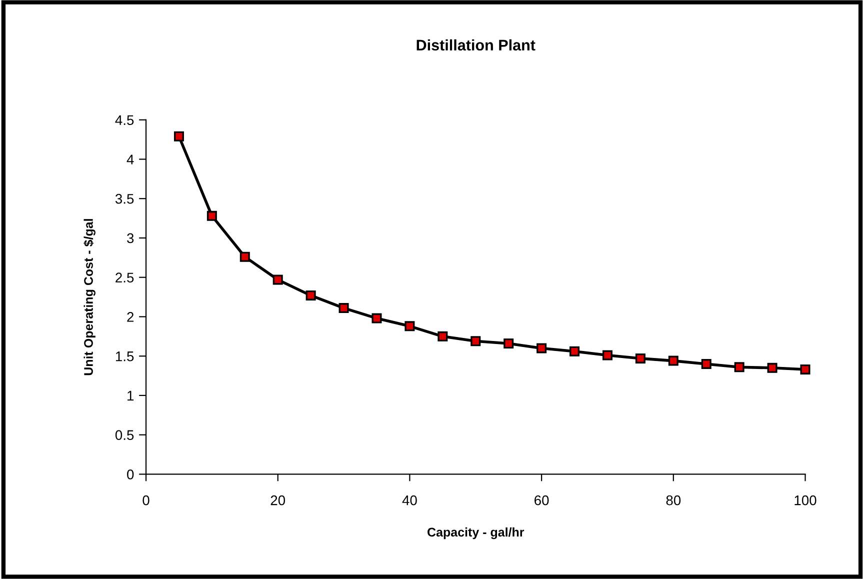  What do you see at coordinates (476, 533) in the screenshot?
I see `x-axis-title: Capacity - gal/hr` at bounding box center [476, 533].